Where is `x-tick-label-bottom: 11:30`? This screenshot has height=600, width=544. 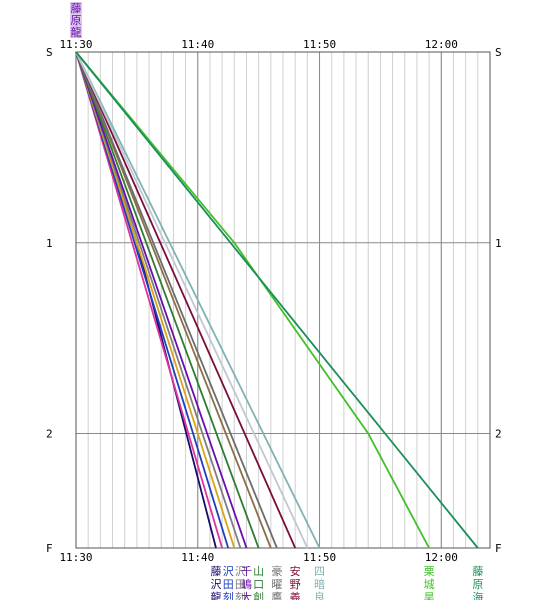 x-tick-label-bottom: 11:30 is located at coordinates (75, 557).